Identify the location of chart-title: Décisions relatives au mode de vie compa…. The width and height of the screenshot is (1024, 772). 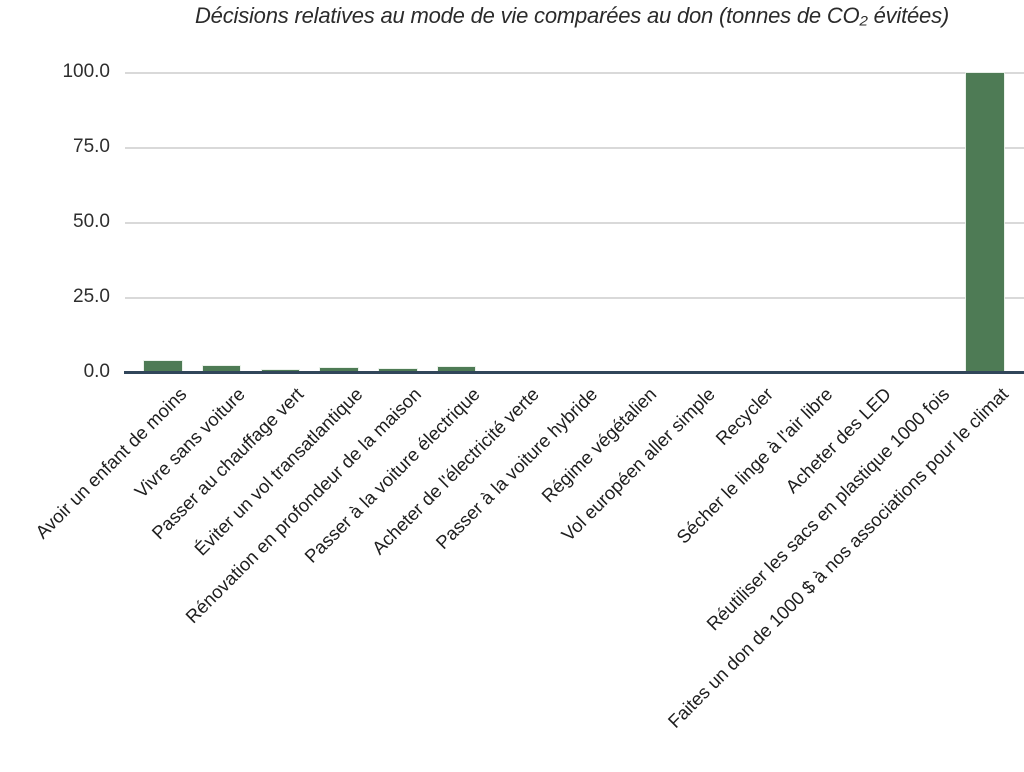
(571, 15).